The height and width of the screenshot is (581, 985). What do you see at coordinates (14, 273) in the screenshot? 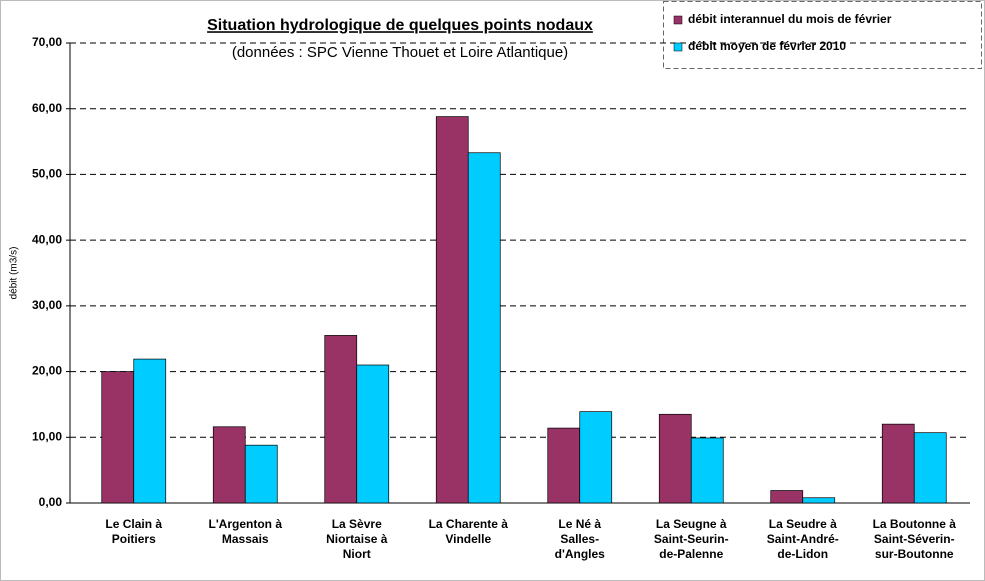
I see `y-axis-label: débit (m3/s)` at bounding box center [14, 273].